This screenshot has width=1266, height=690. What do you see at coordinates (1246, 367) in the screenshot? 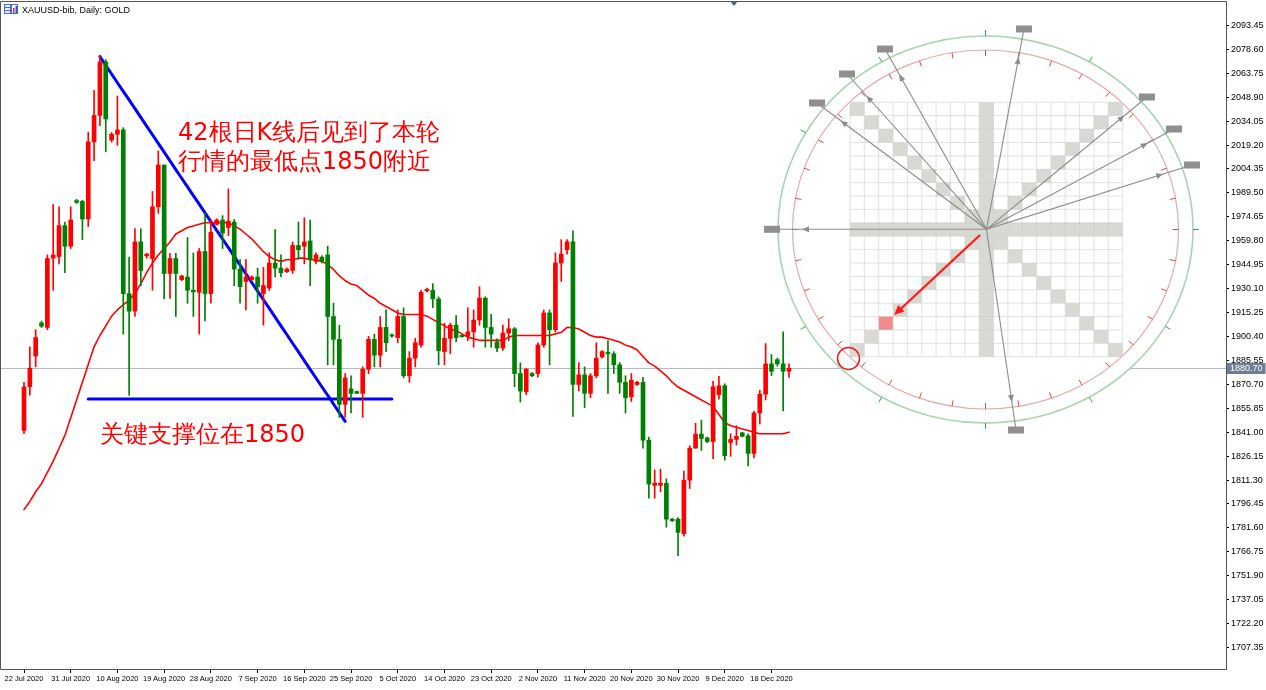
I see `ref-line-label: 1880.70` at bounding box center [1246, 367].